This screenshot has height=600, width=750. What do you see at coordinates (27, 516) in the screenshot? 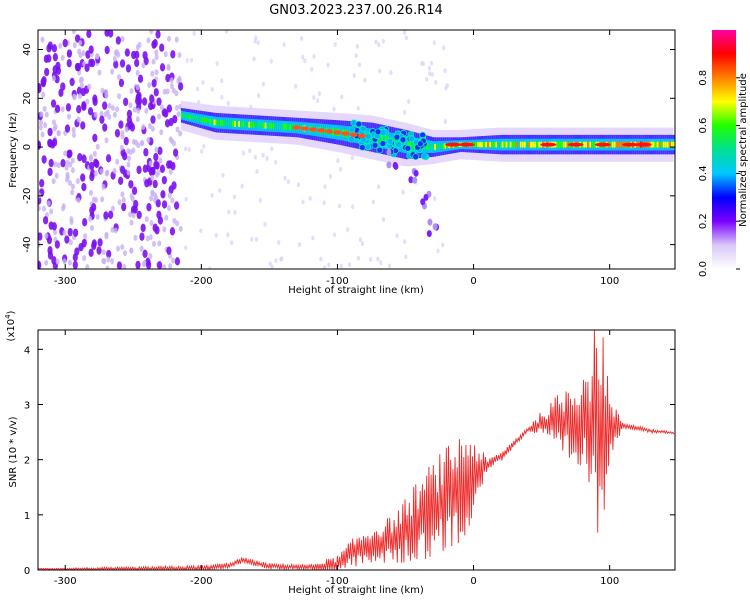
I see `y-tick-label: 1` at bounding box center [27, 516].